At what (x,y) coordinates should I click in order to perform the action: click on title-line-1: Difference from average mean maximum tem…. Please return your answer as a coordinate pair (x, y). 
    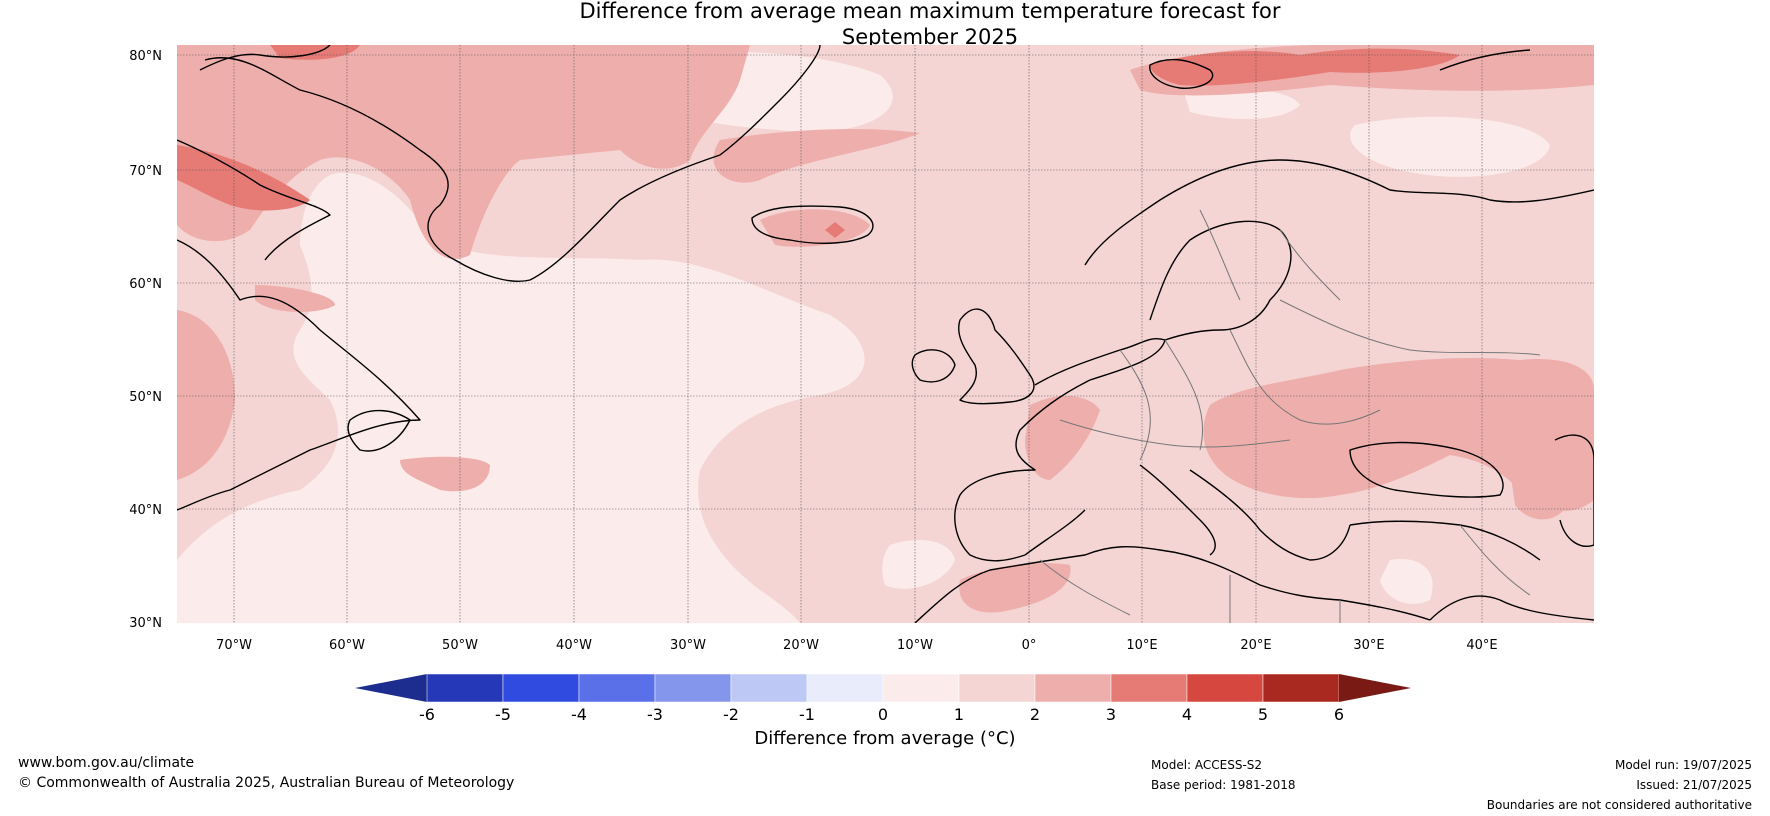
    Looking at the image, I should click on (930, 11).